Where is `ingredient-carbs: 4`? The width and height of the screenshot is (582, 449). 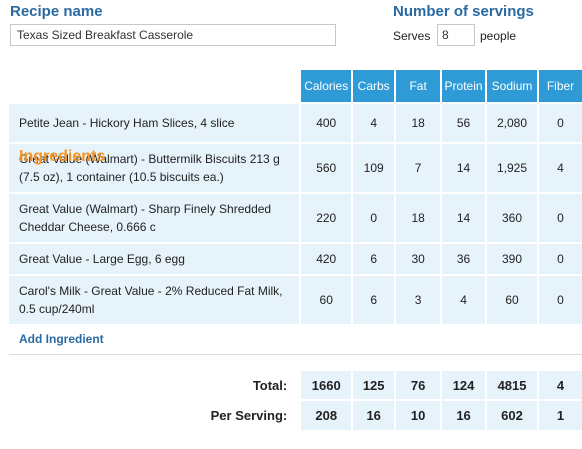
ingredient-carbs: 4 is located at coordinates (373, 122).